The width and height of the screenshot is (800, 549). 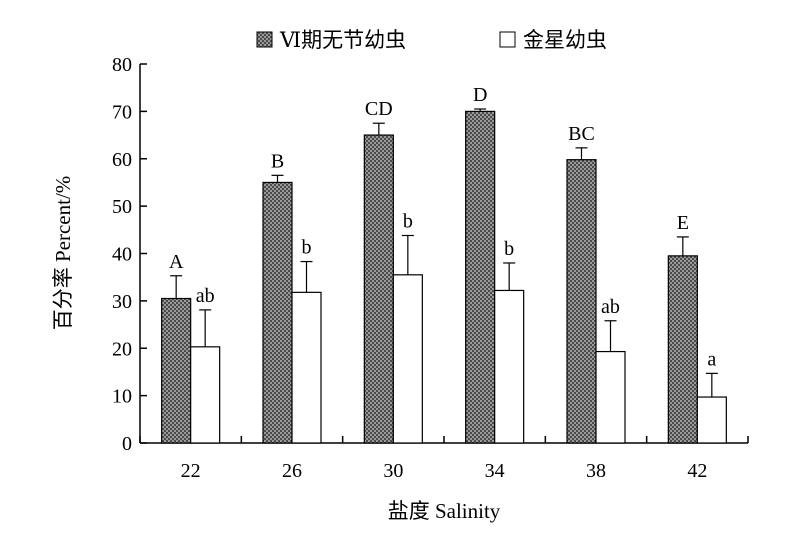 I want to click on y-tick-label: 70, so click(x=122, y=112).